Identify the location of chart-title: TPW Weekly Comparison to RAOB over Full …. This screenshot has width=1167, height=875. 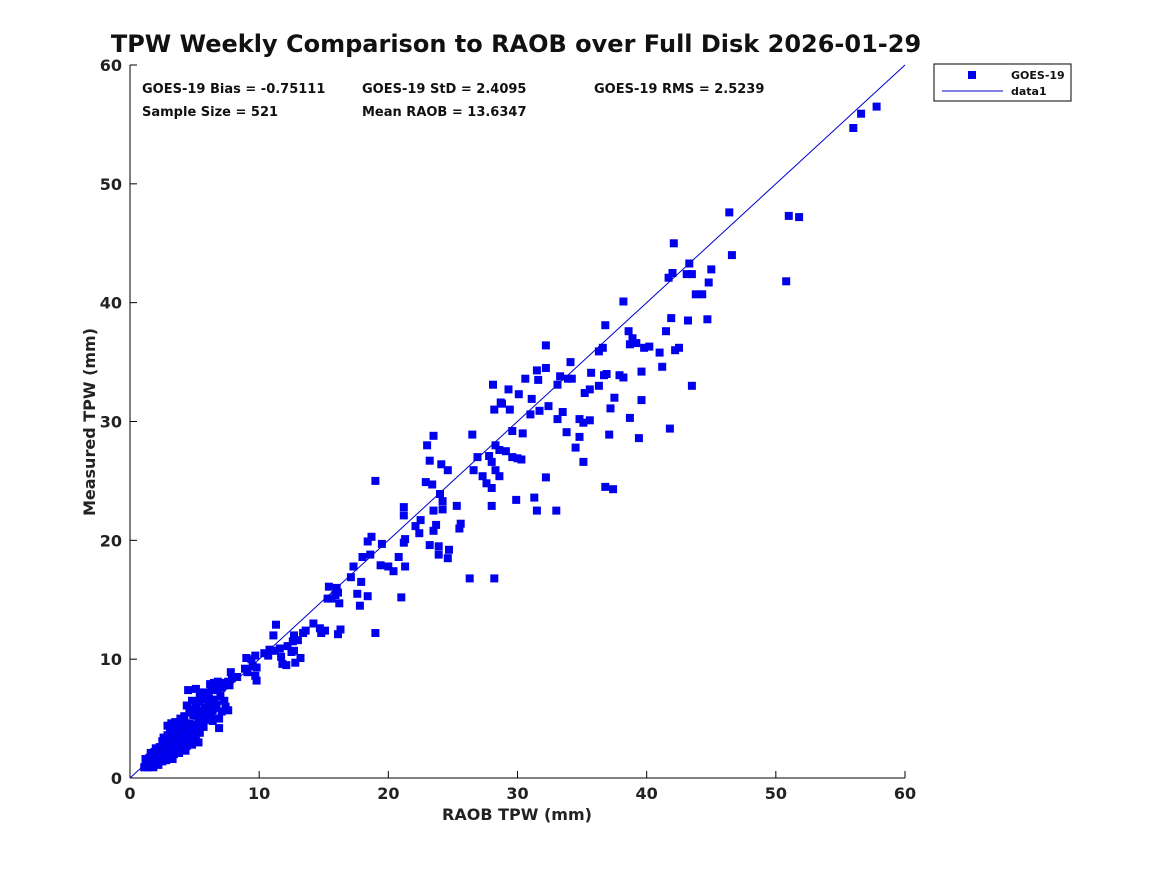
(516, 44).